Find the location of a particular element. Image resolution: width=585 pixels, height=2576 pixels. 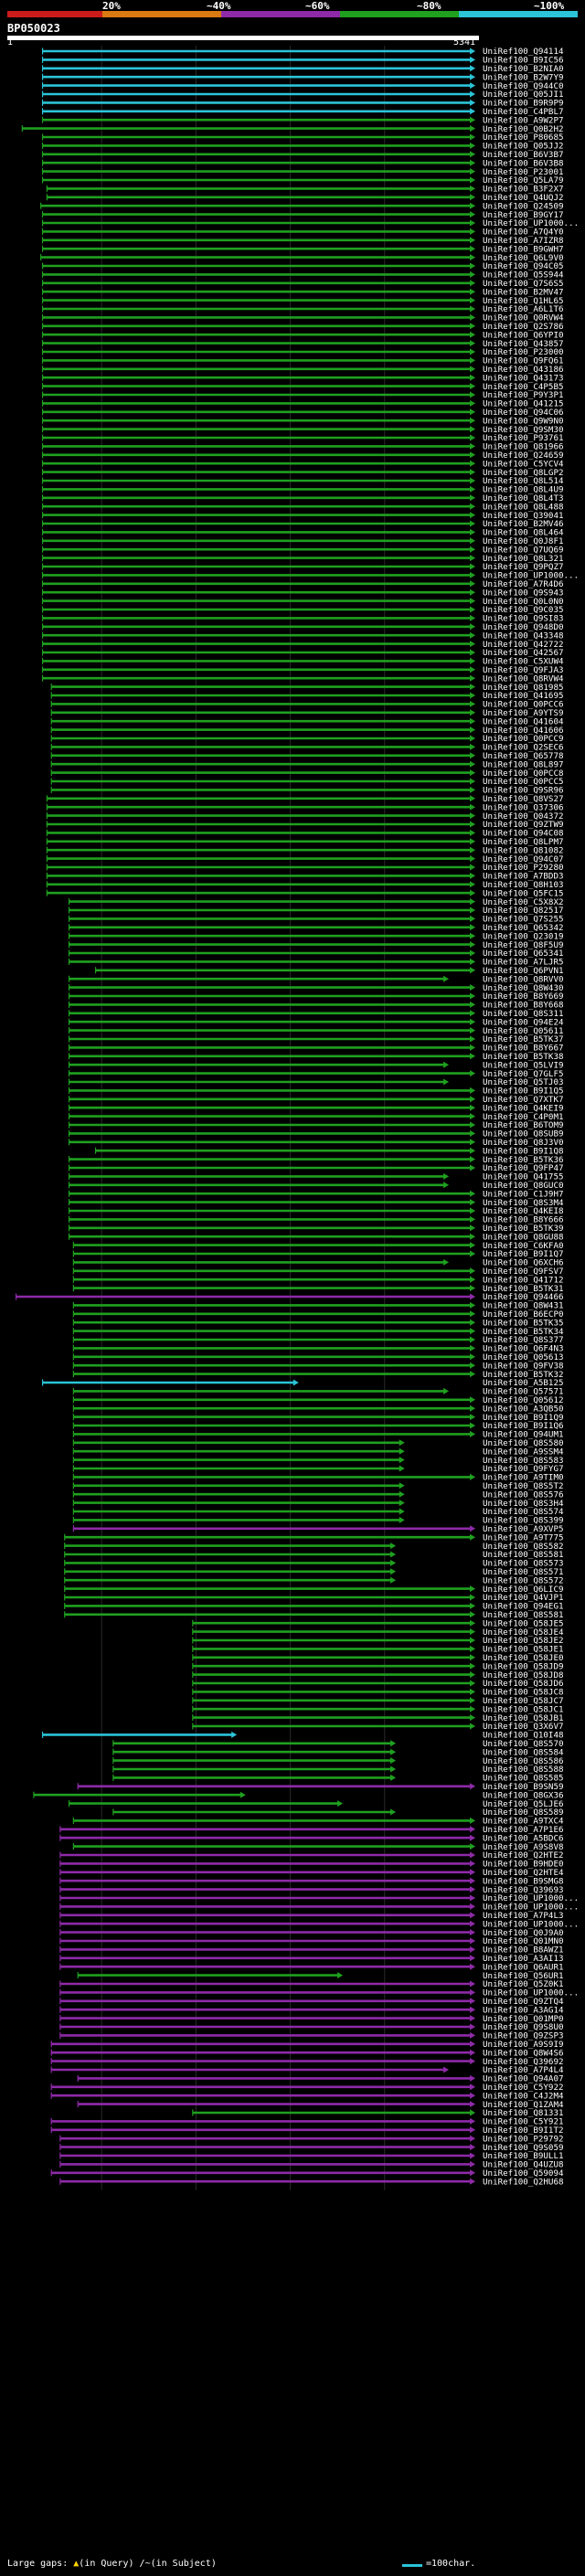

hit-row: UniRef100_Q58JC7 is located at coordinates (378, 1701).